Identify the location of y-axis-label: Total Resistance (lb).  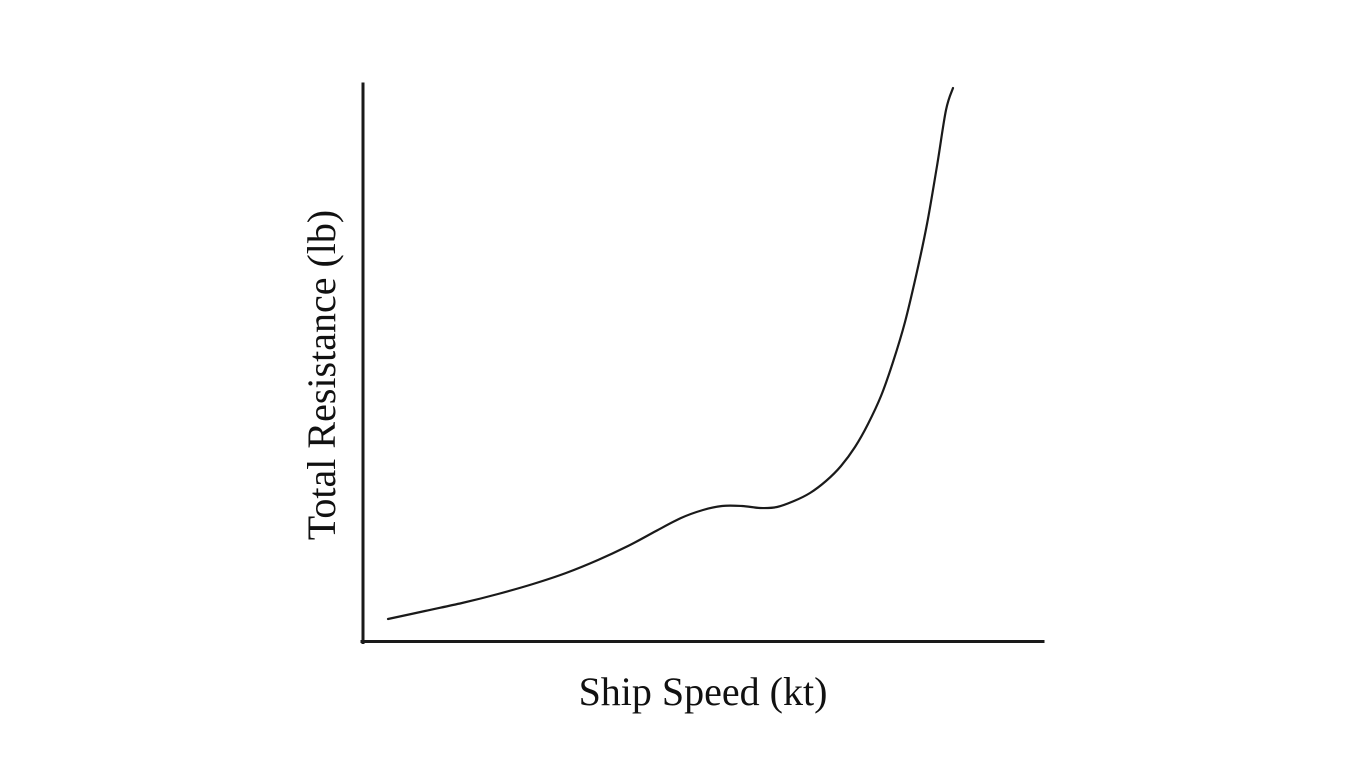
(321, 375).